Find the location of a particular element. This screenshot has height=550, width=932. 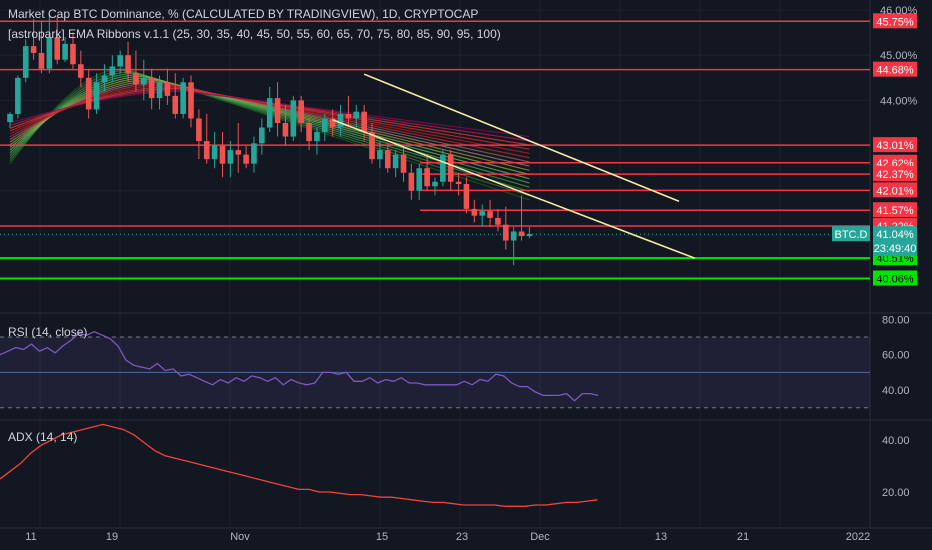

level-price-label: 40.06% is located at coordinates (895, 279).